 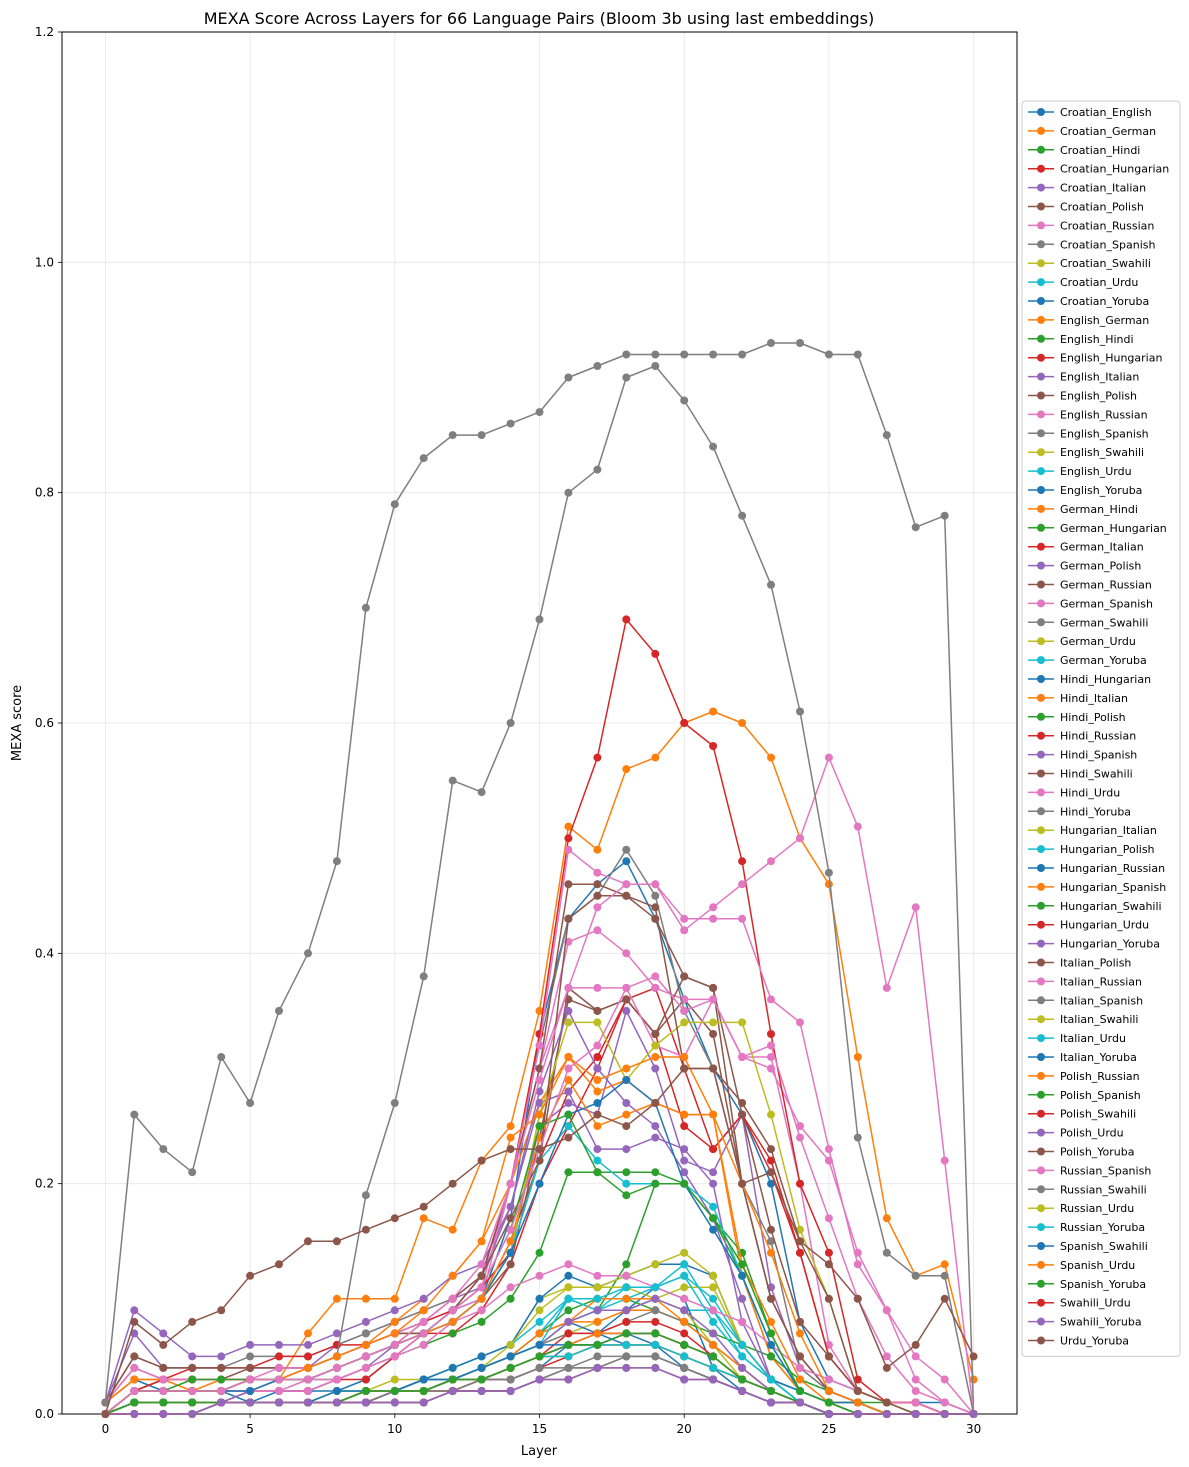 What do you see at coordinates (1102, 547) in the screenshot?
I see `legend-label: German_Italian` at bounding box center [1102, 547].